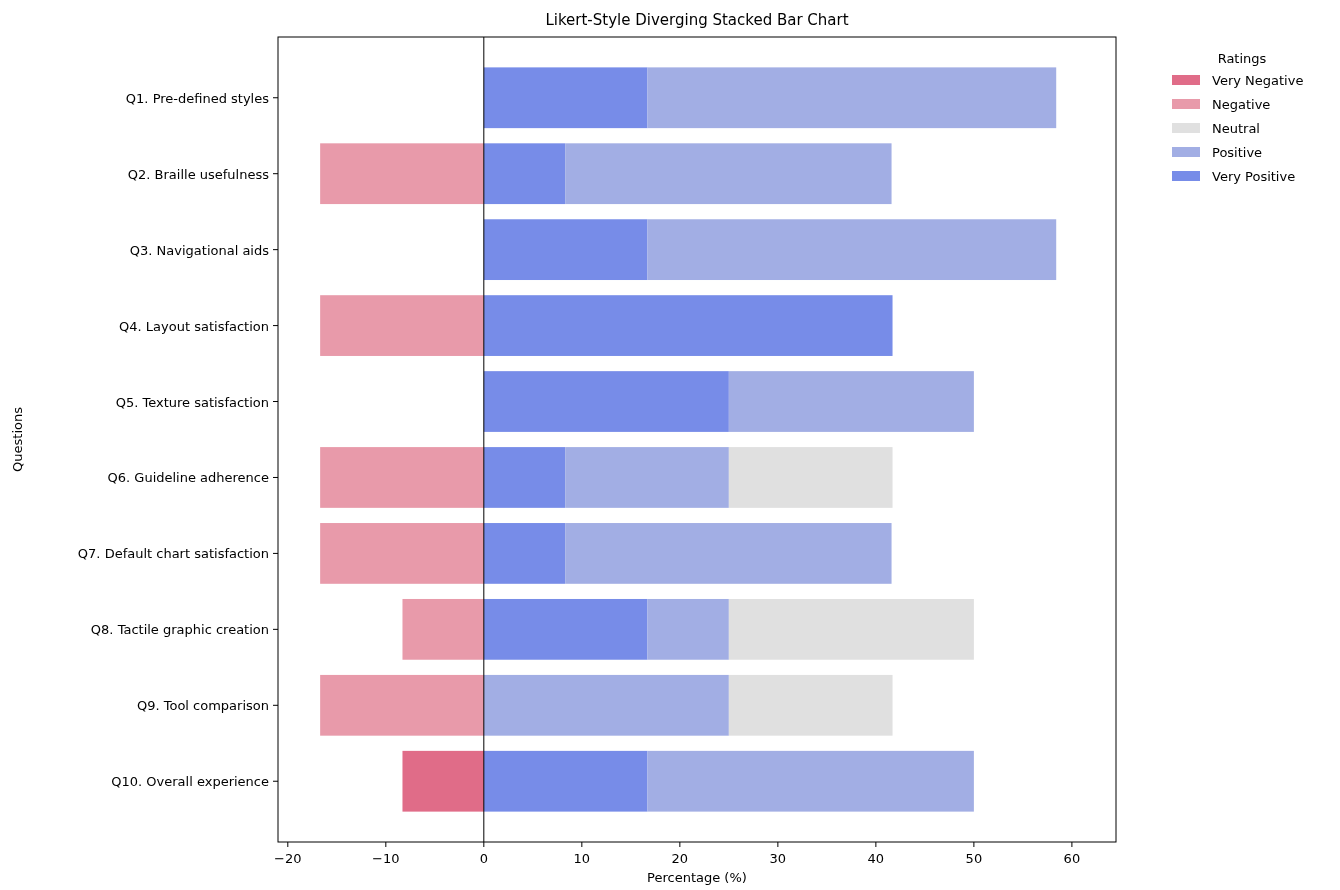 The width and height of the screenshot is (1340, 890). I want to click on x-tick-label: 40, so click(876, 858).